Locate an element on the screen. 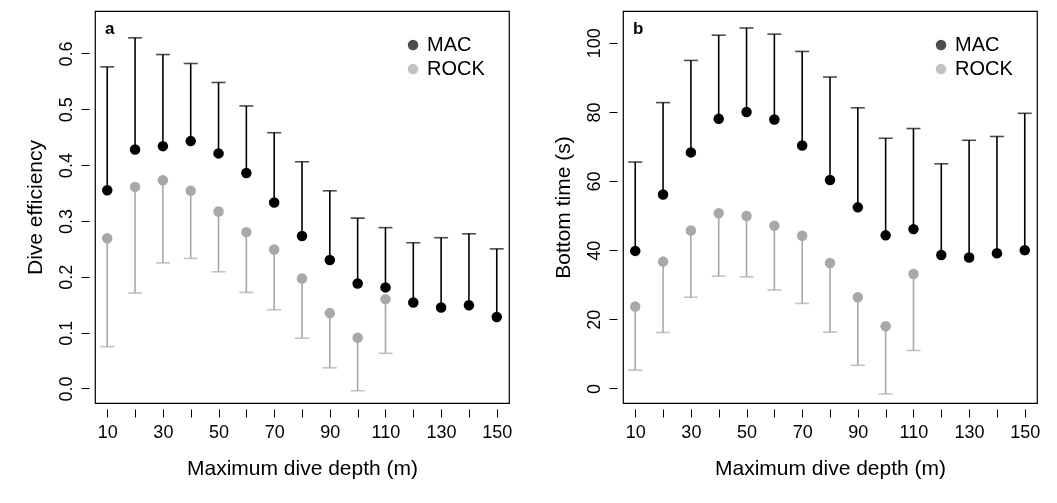  y-tick-label: 0.5 is located at coordinates (65, 110).